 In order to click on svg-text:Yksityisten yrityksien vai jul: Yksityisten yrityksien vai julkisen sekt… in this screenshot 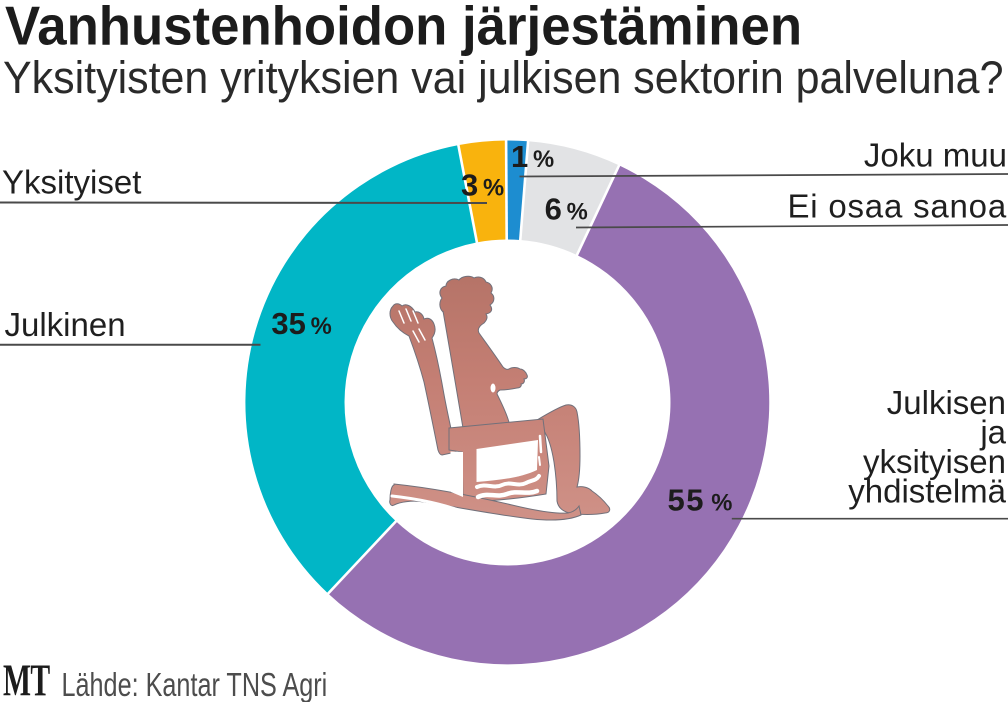, I will do `click(503, 78)`.